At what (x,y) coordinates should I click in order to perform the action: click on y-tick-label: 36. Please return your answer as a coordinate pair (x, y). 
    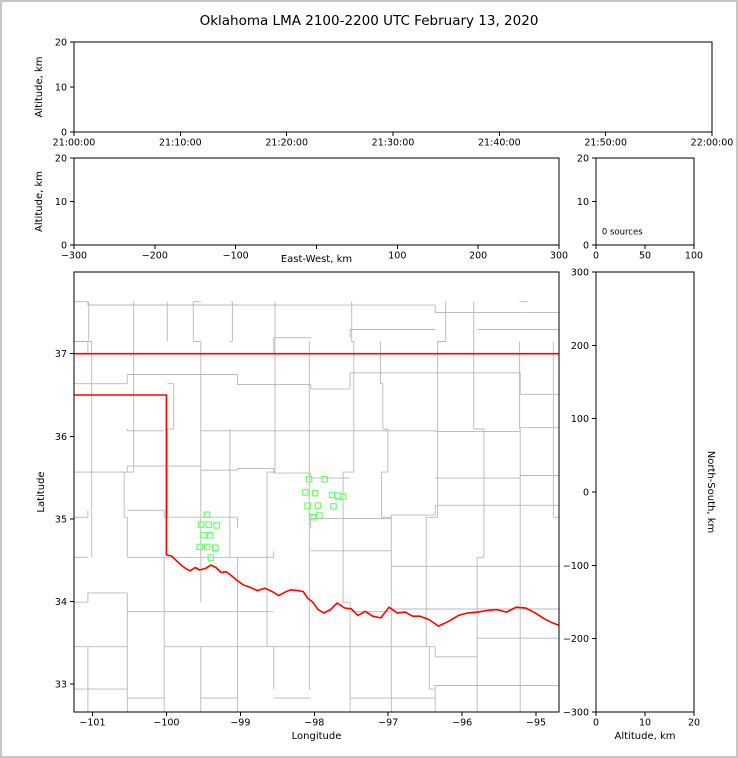
    Looking at the image, I should click on (61, 437).